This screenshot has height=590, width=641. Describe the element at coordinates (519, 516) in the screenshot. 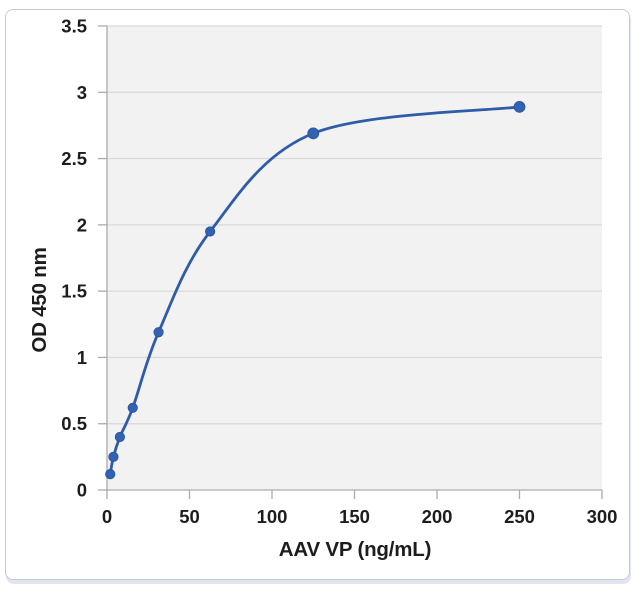

I see `x-tick-label: 250` at that location.